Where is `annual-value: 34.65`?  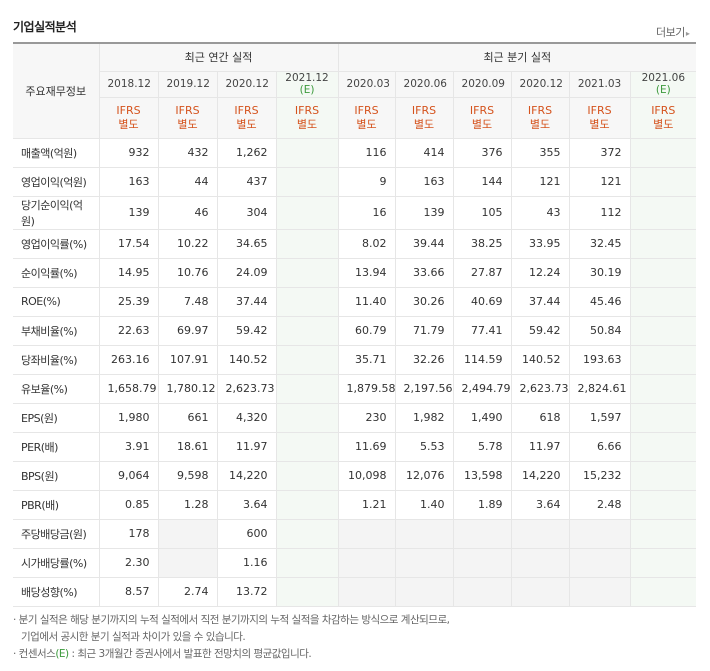 annual-value: 34.65 is located at coordinates (246, 243).